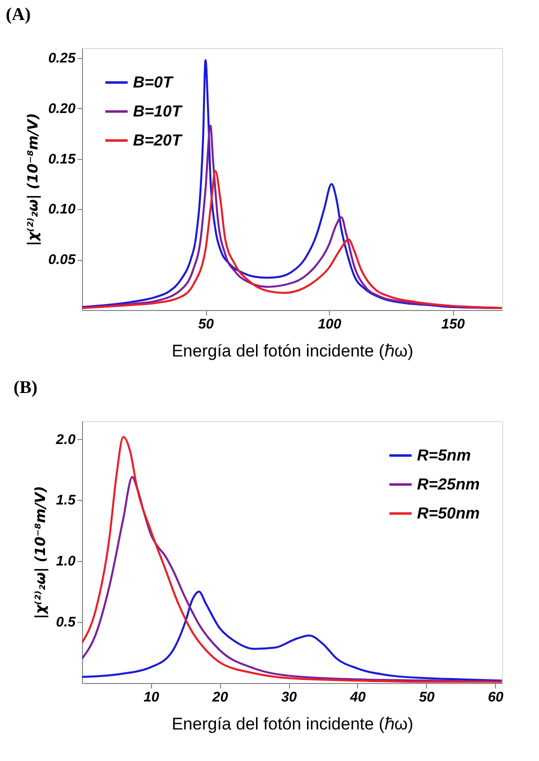  What do you see at coordinates (65, 438) in the screenshot?
I see `y-tick-label: 2.0` at bounding box center [65, 438].